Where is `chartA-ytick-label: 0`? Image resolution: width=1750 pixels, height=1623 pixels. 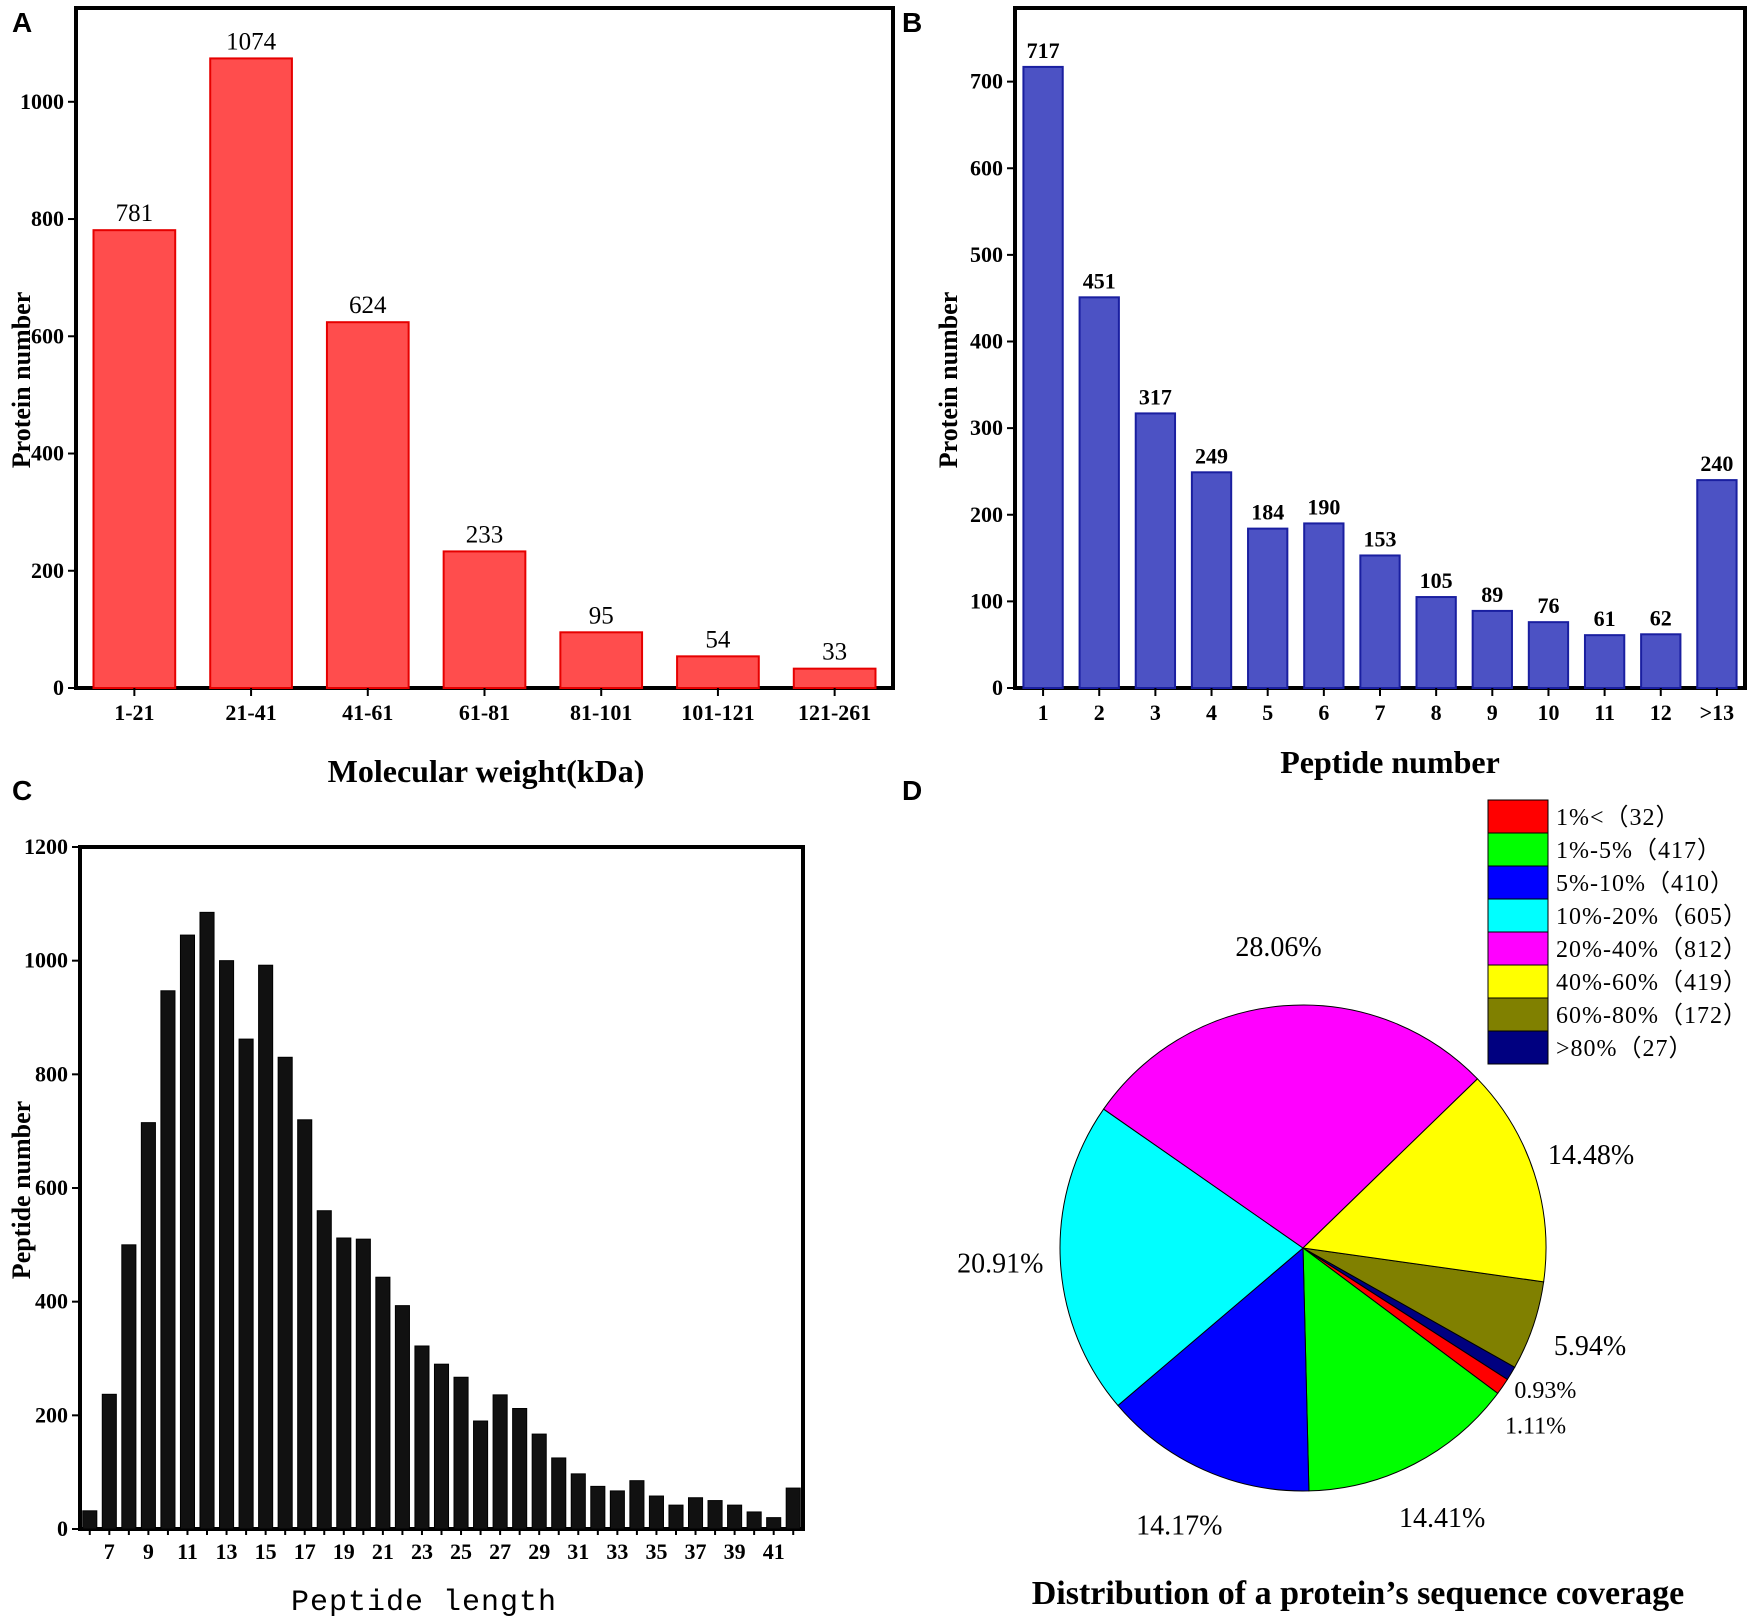 chartA-ytick-label: 0 is located at coordinates (58, 687).